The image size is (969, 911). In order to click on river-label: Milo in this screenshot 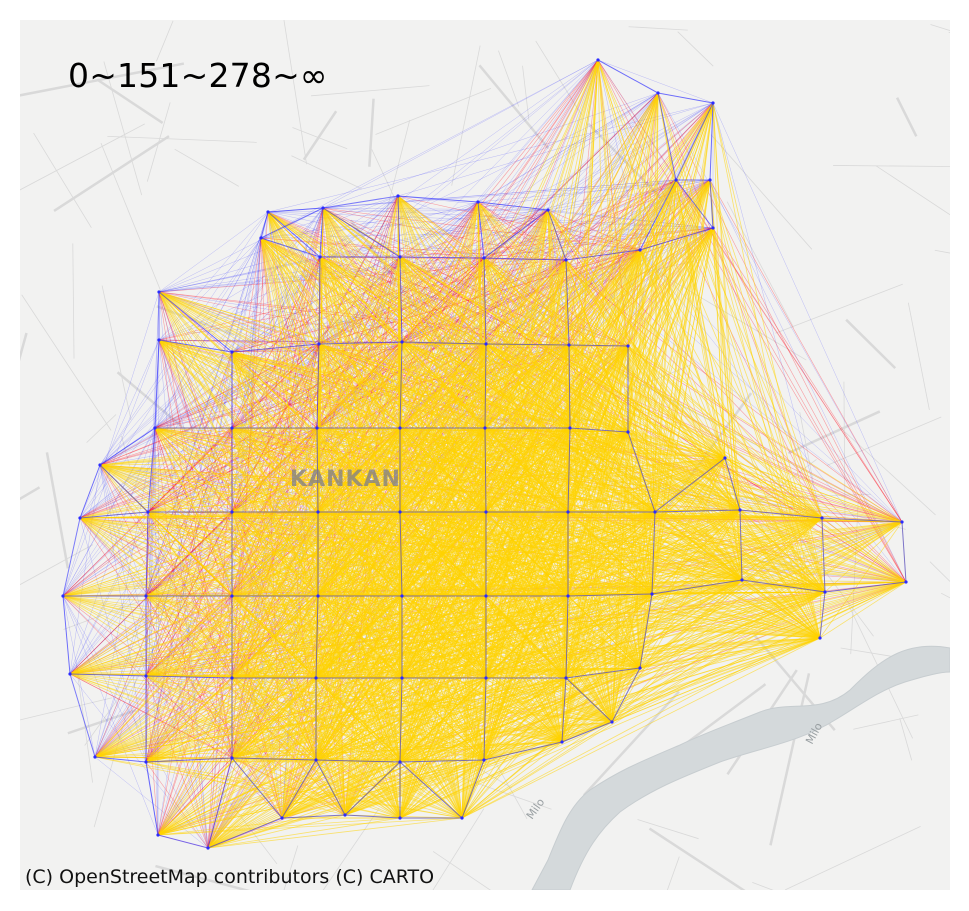, I will do `click(536, 809)`.